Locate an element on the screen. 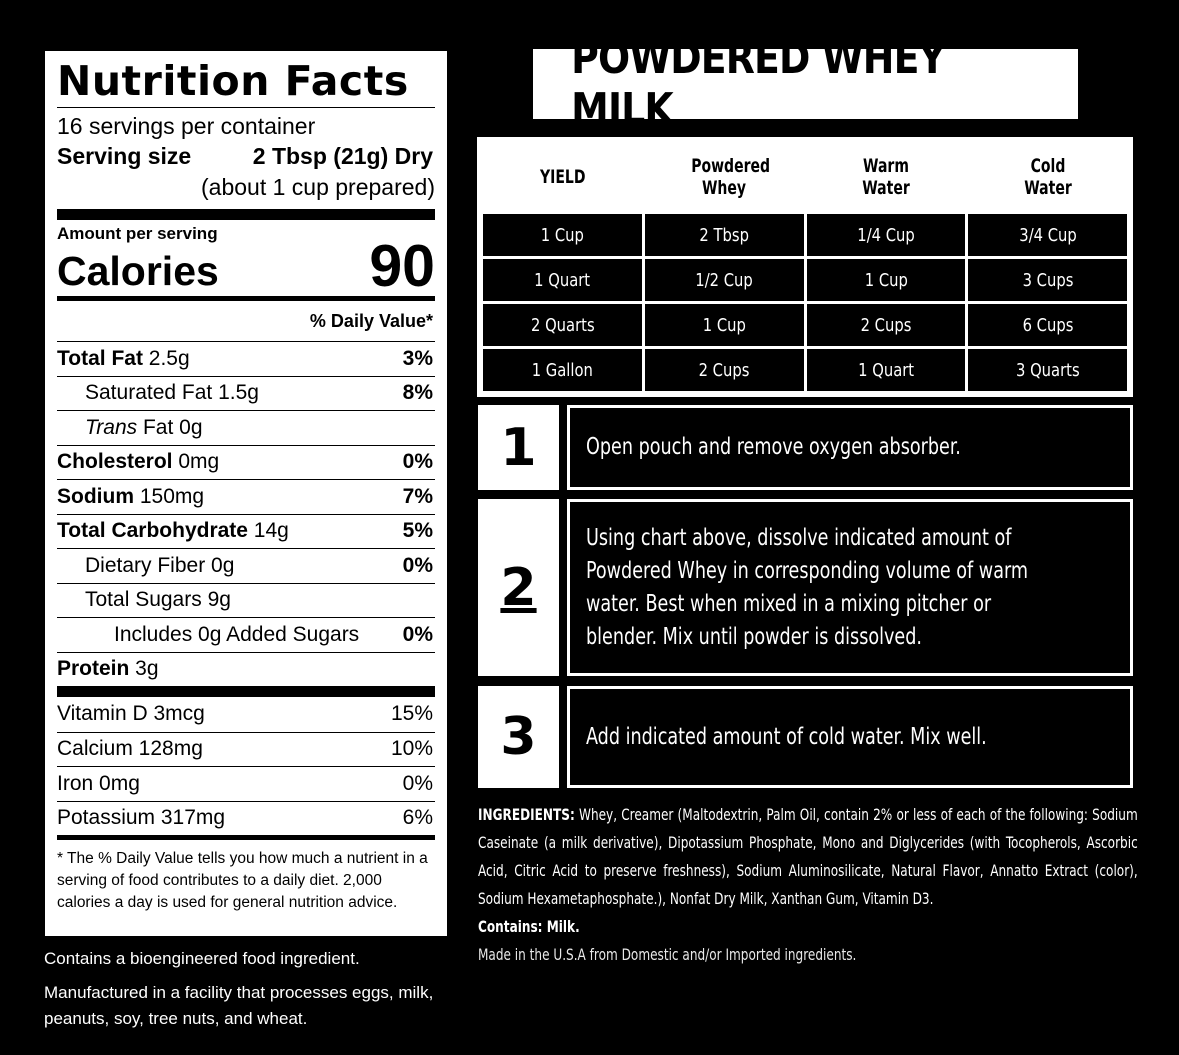 The image size is (1179, 1055). column-header-yield: YIELD is located at coordinates (562, 177).